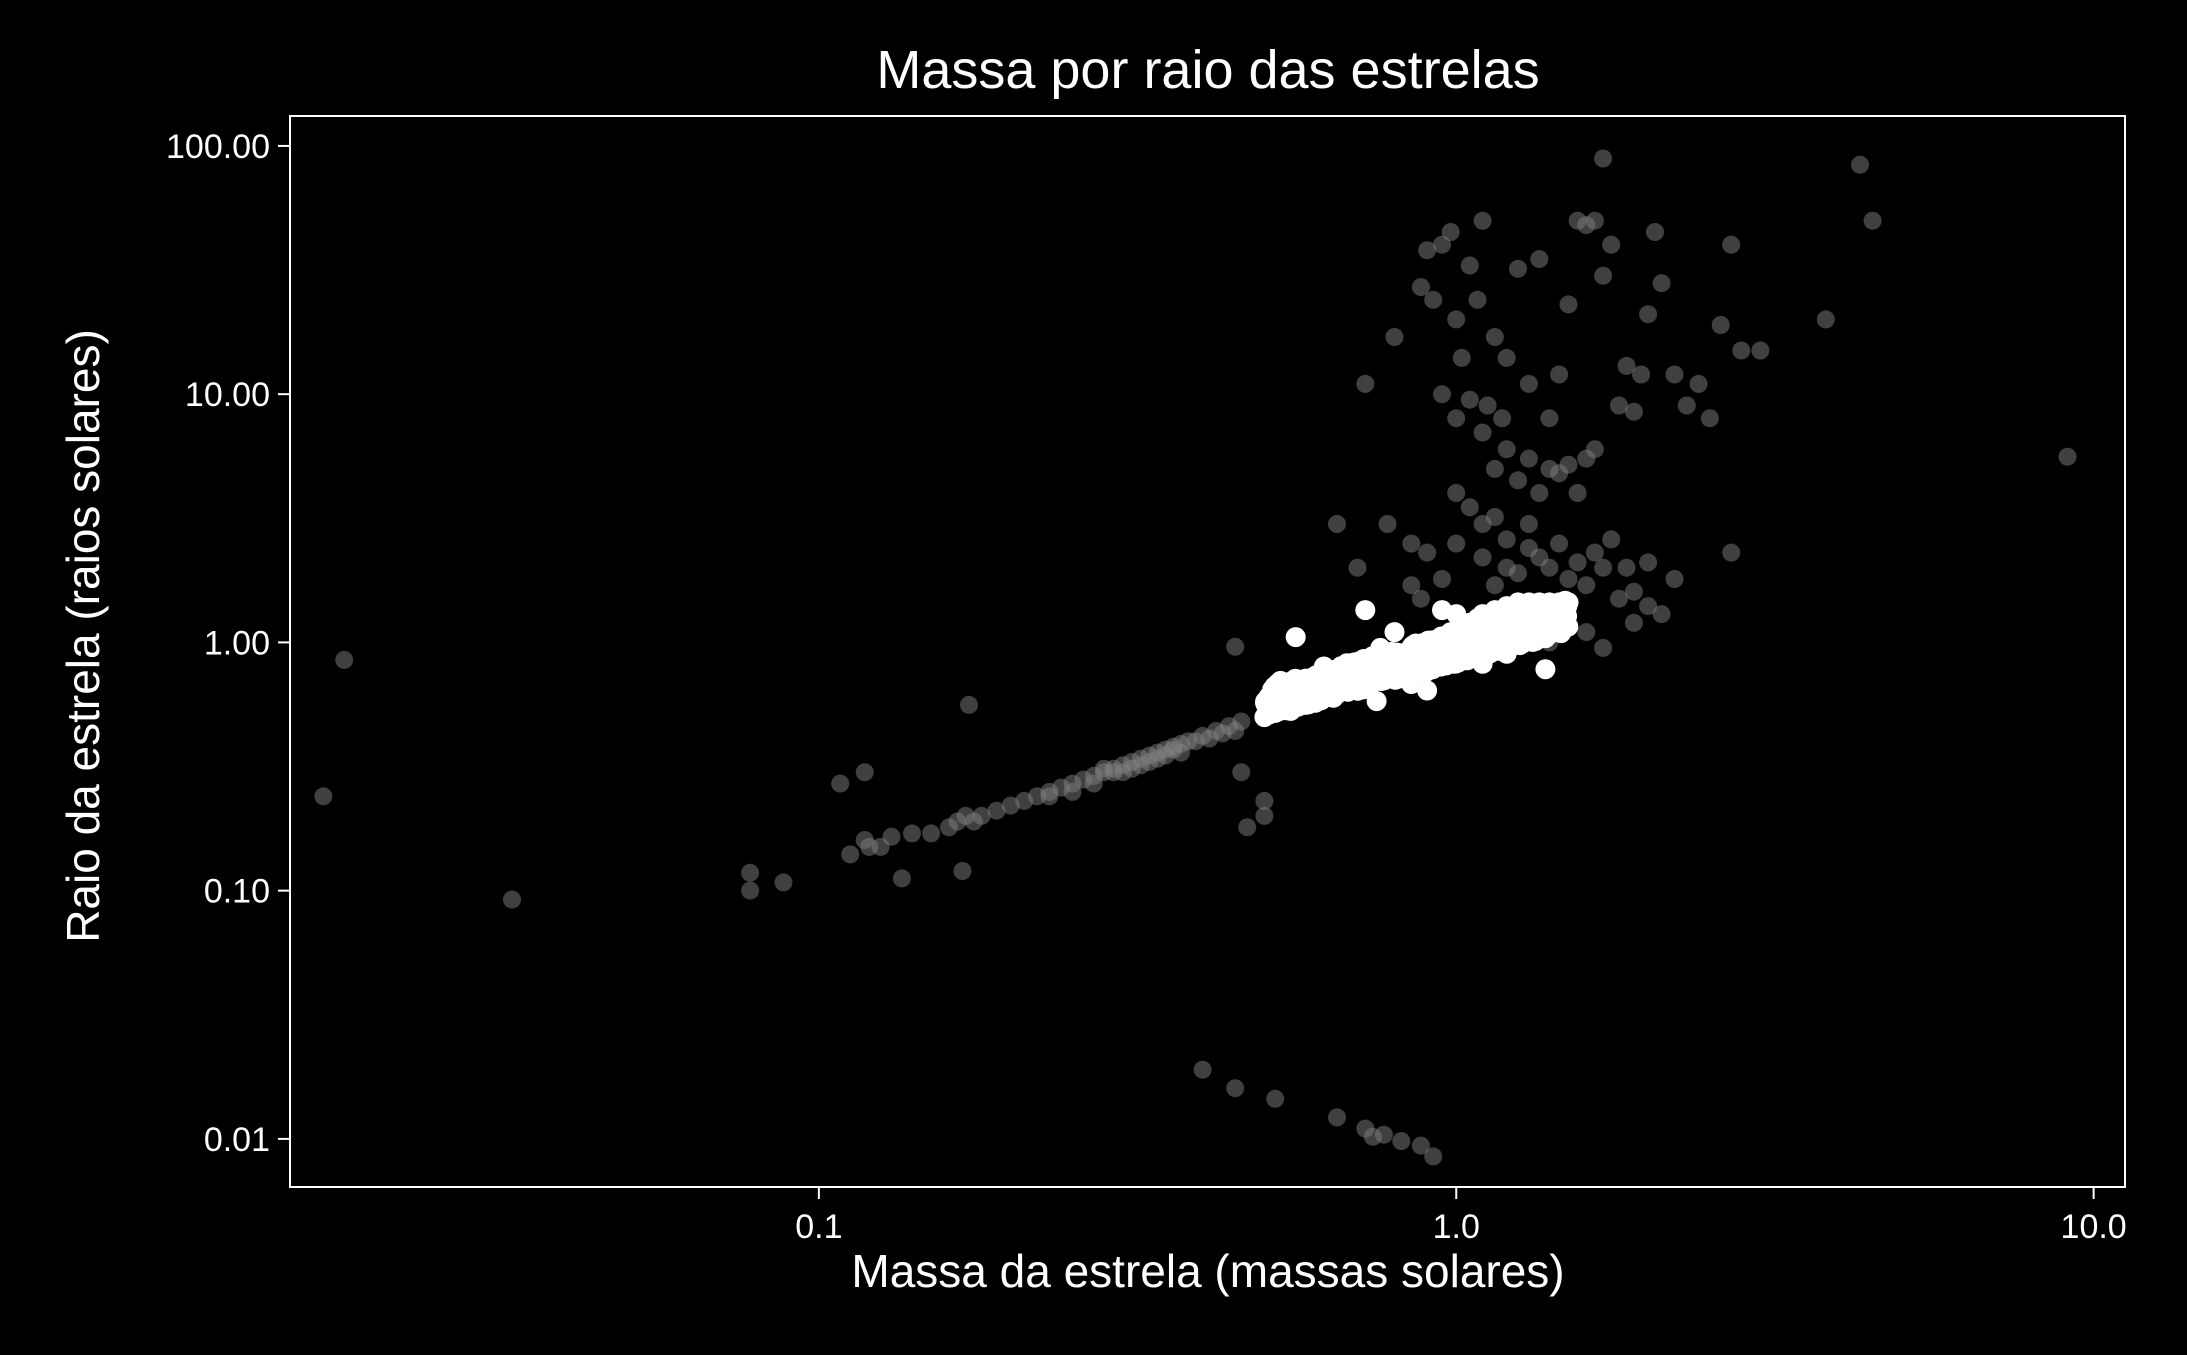 This screenshot has width=2187, height=1355. I want to click on y-tick-label: 100.00, so click(218, 147).